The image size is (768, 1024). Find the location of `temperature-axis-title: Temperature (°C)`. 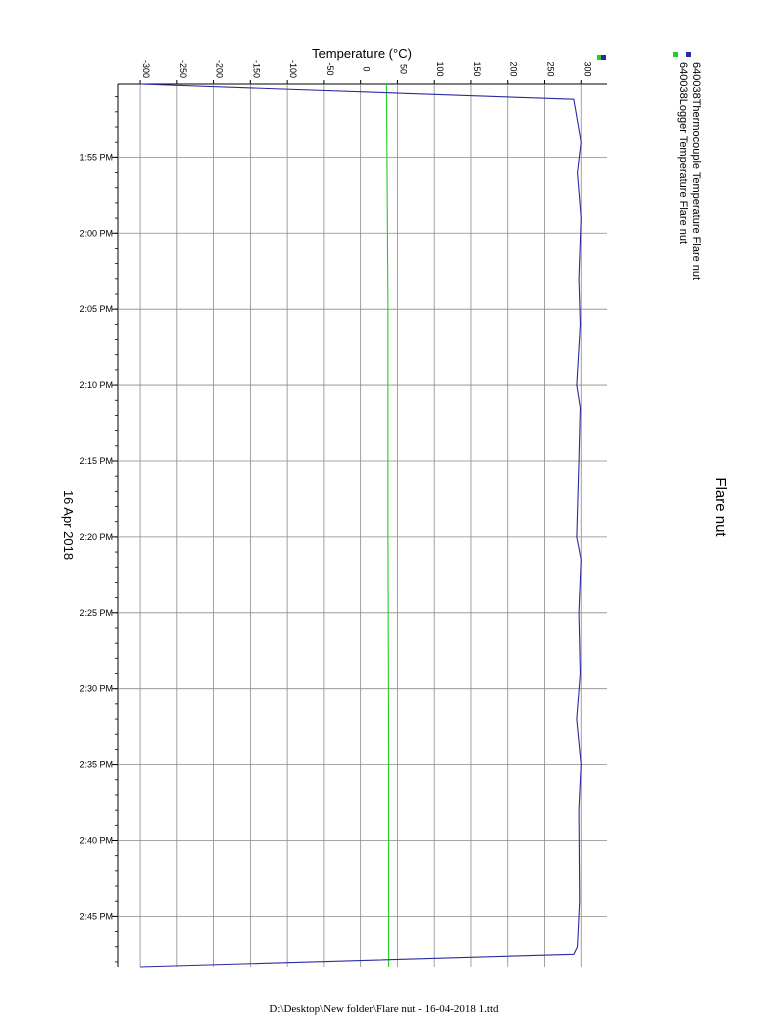

temperature-axis-title: Temperature (°C) is located at coordinates (362, 53).